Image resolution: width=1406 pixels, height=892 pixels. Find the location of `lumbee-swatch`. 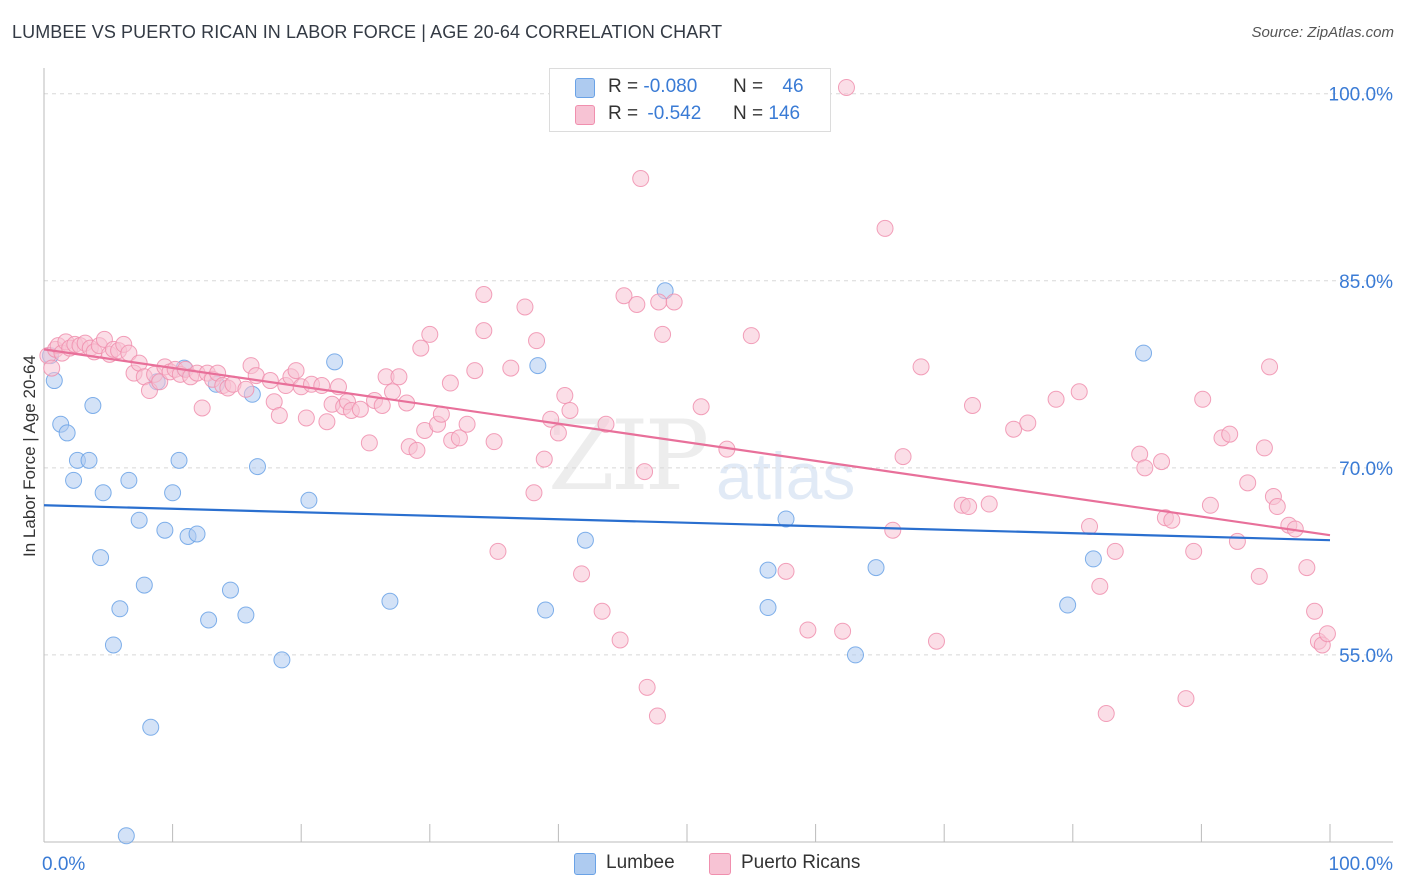

lumbee-swatch is located at coordinates (585, 88).